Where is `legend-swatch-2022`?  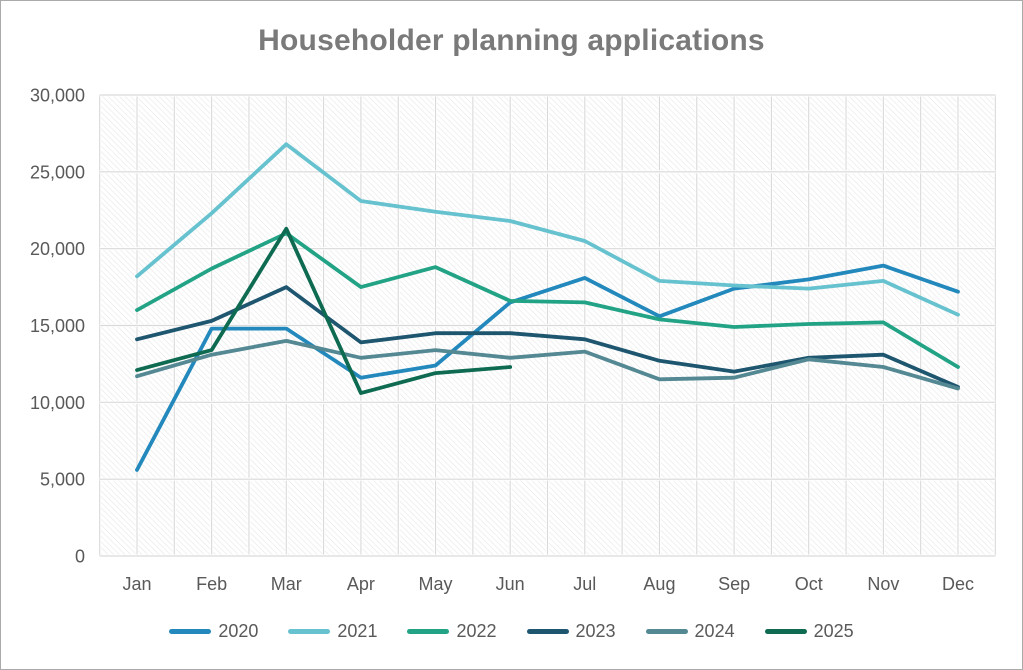 legend-swatch-2022 is located at coordinates (428, 631).